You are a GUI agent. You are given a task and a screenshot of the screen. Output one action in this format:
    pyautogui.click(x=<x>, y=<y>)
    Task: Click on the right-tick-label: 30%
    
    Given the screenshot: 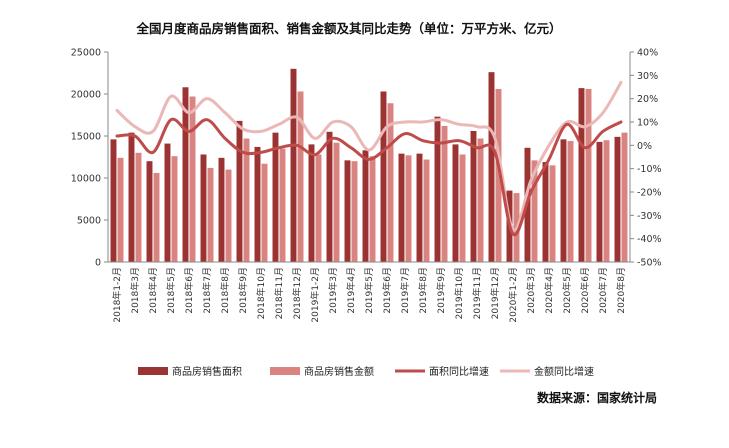 What is the action you would take?
    pyautogui.click(x=647, y=76)
    